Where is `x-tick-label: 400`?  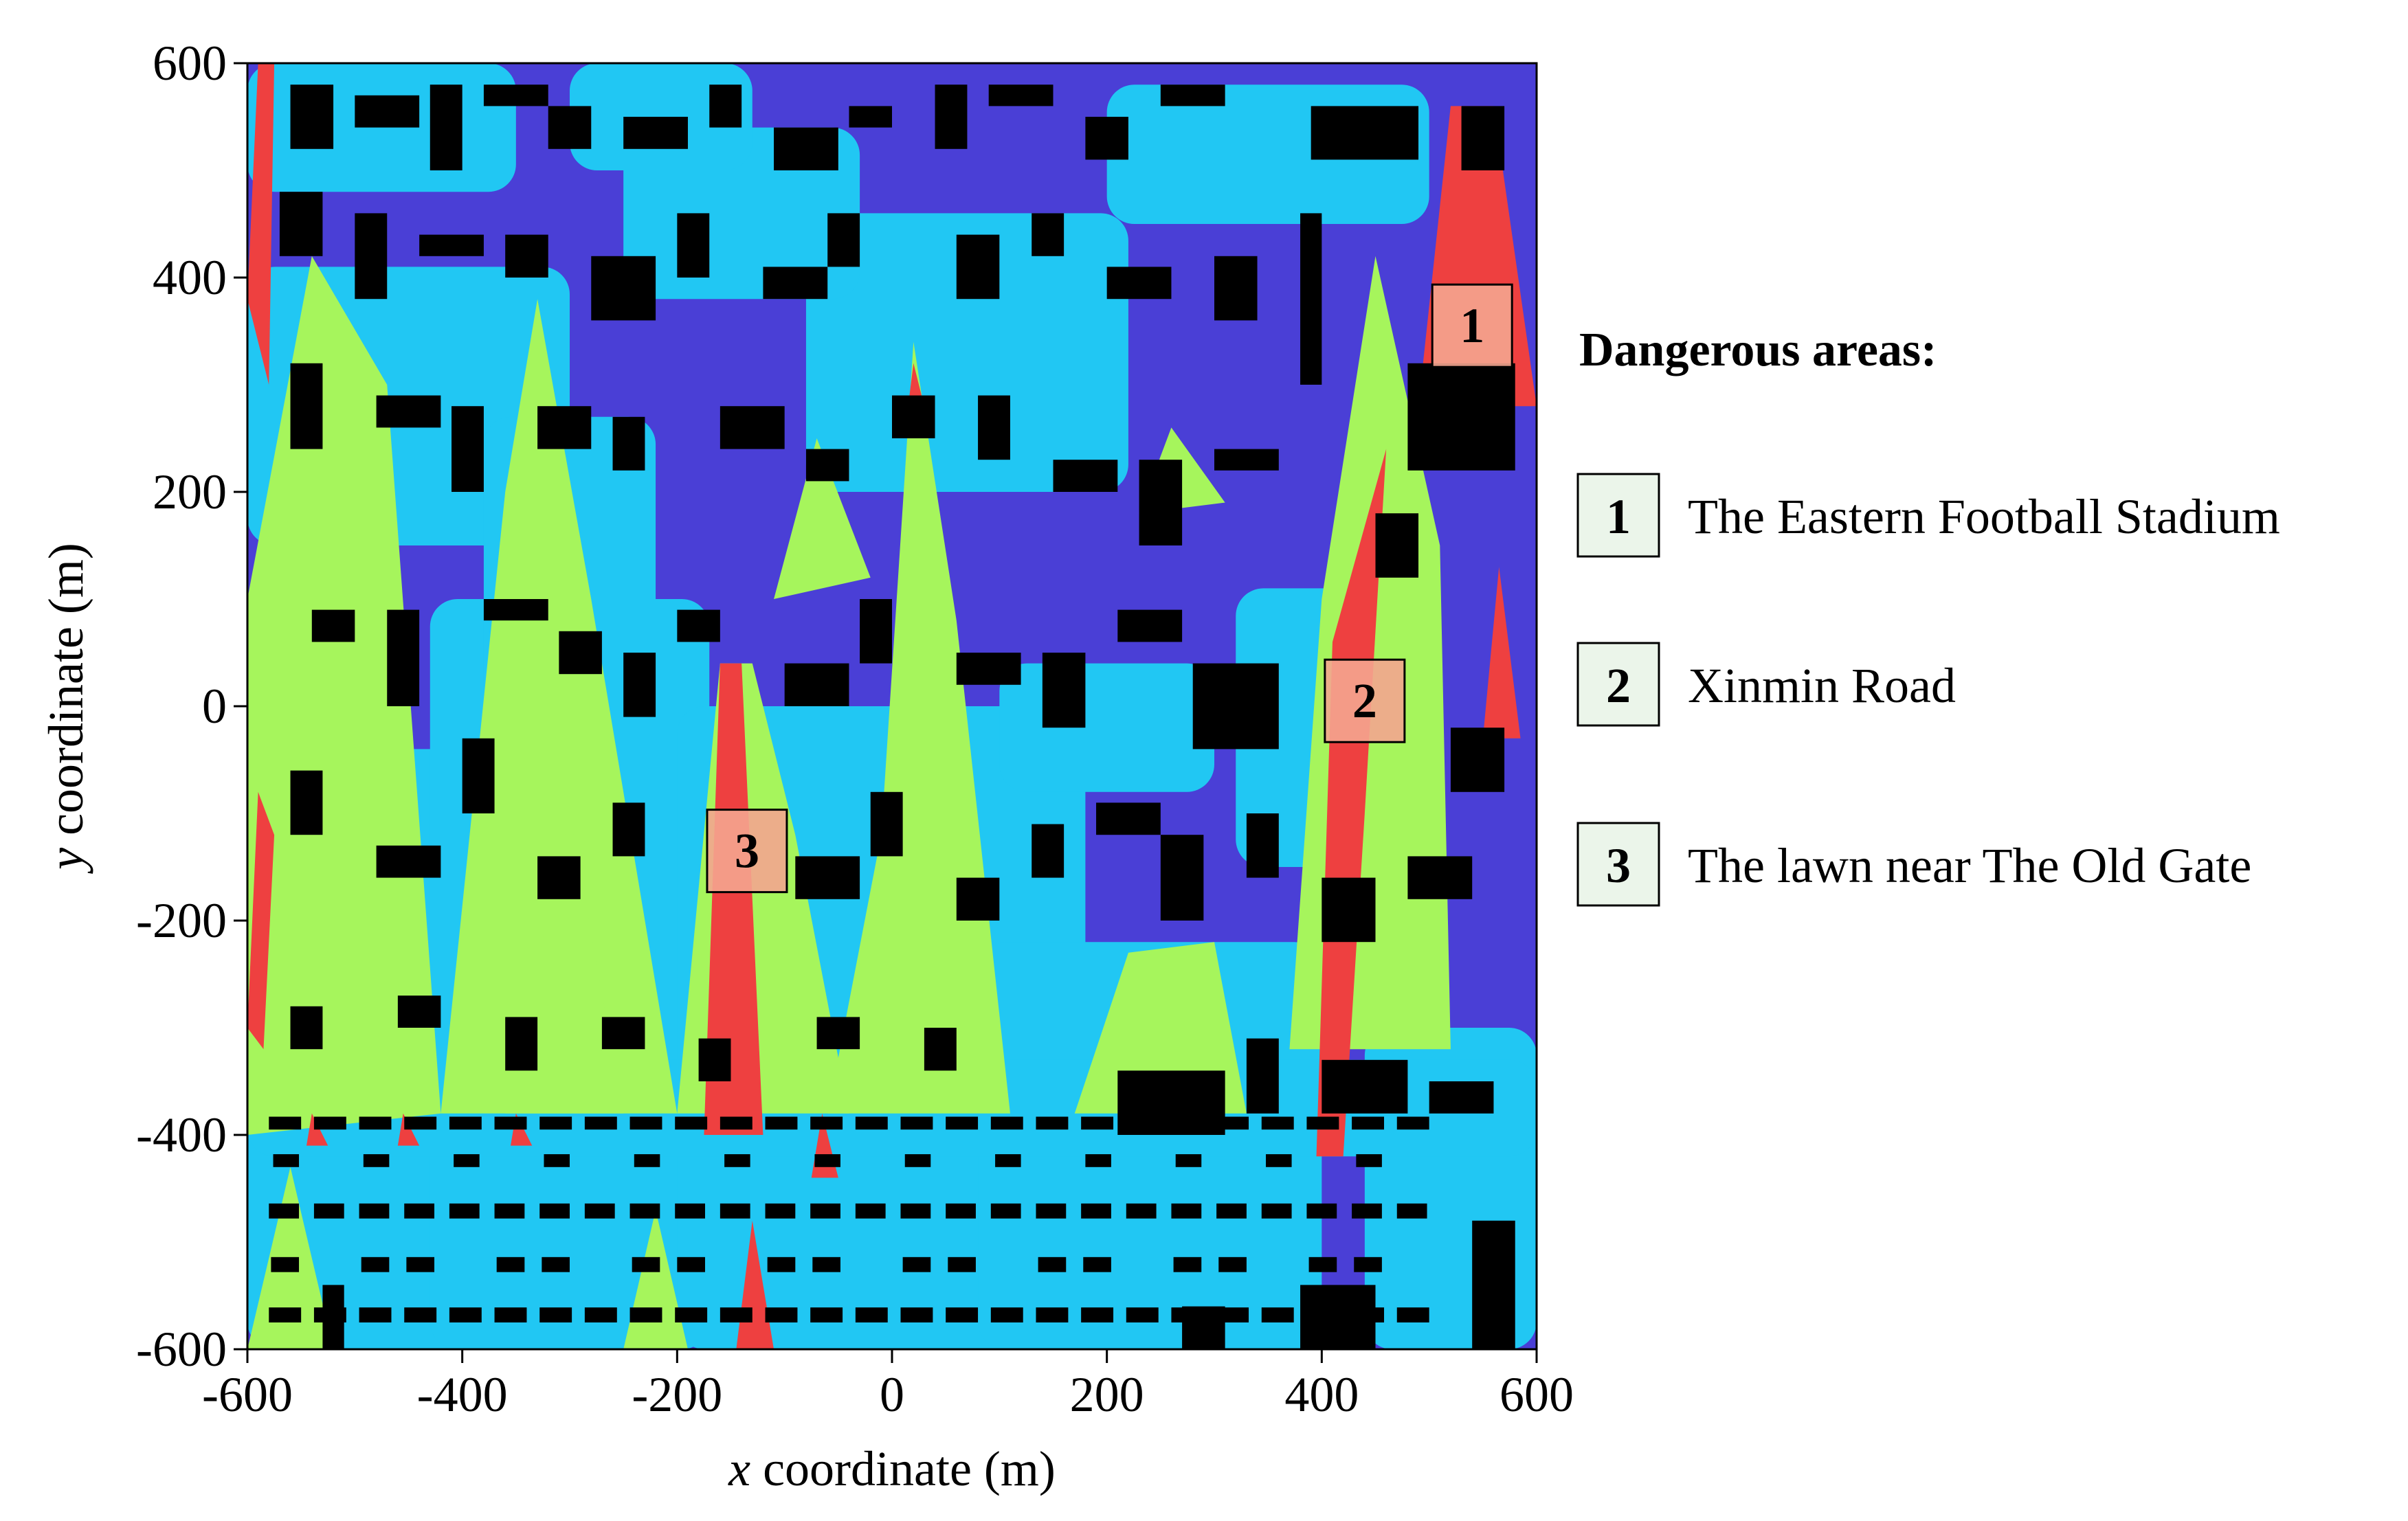 x-tick-label: 400 is located at coordinates (1321, 1395).